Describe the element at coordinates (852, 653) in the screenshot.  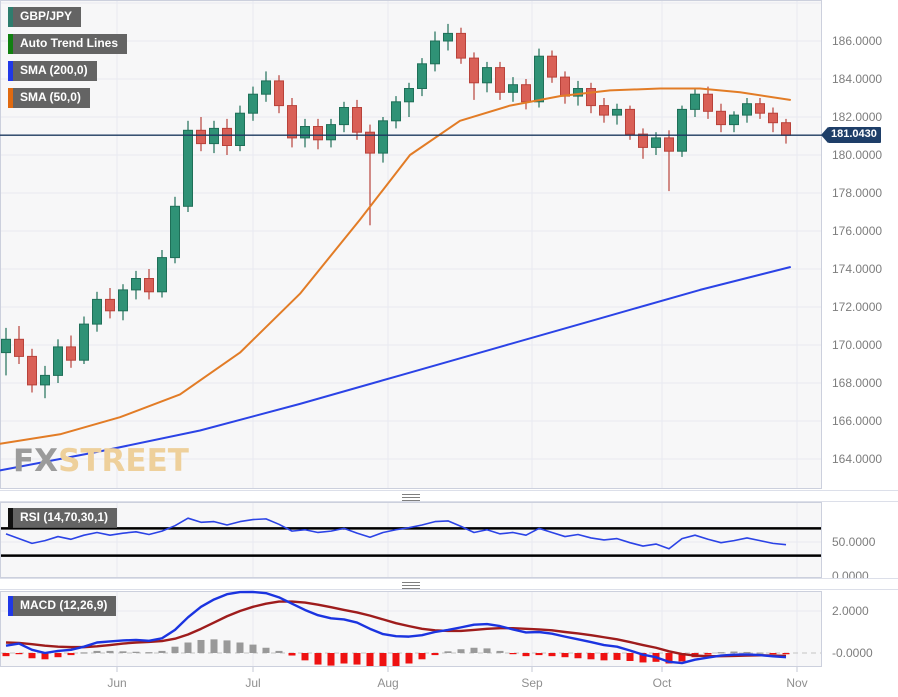
I see `macd-tick-label: -0.0000` at that location.